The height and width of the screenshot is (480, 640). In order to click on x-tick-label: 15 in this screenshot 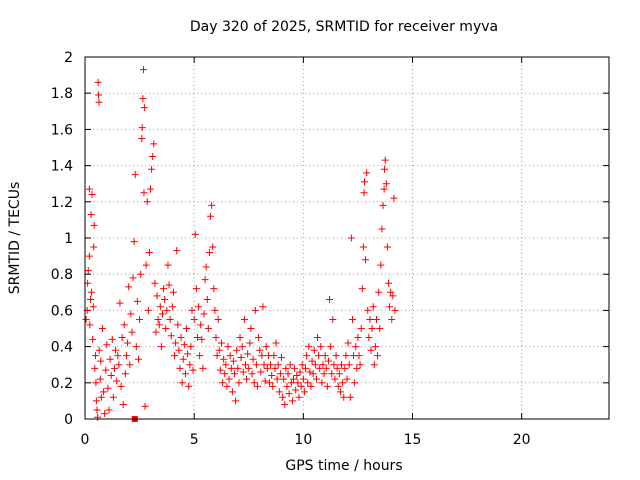, I will do `click(413, 440)`.